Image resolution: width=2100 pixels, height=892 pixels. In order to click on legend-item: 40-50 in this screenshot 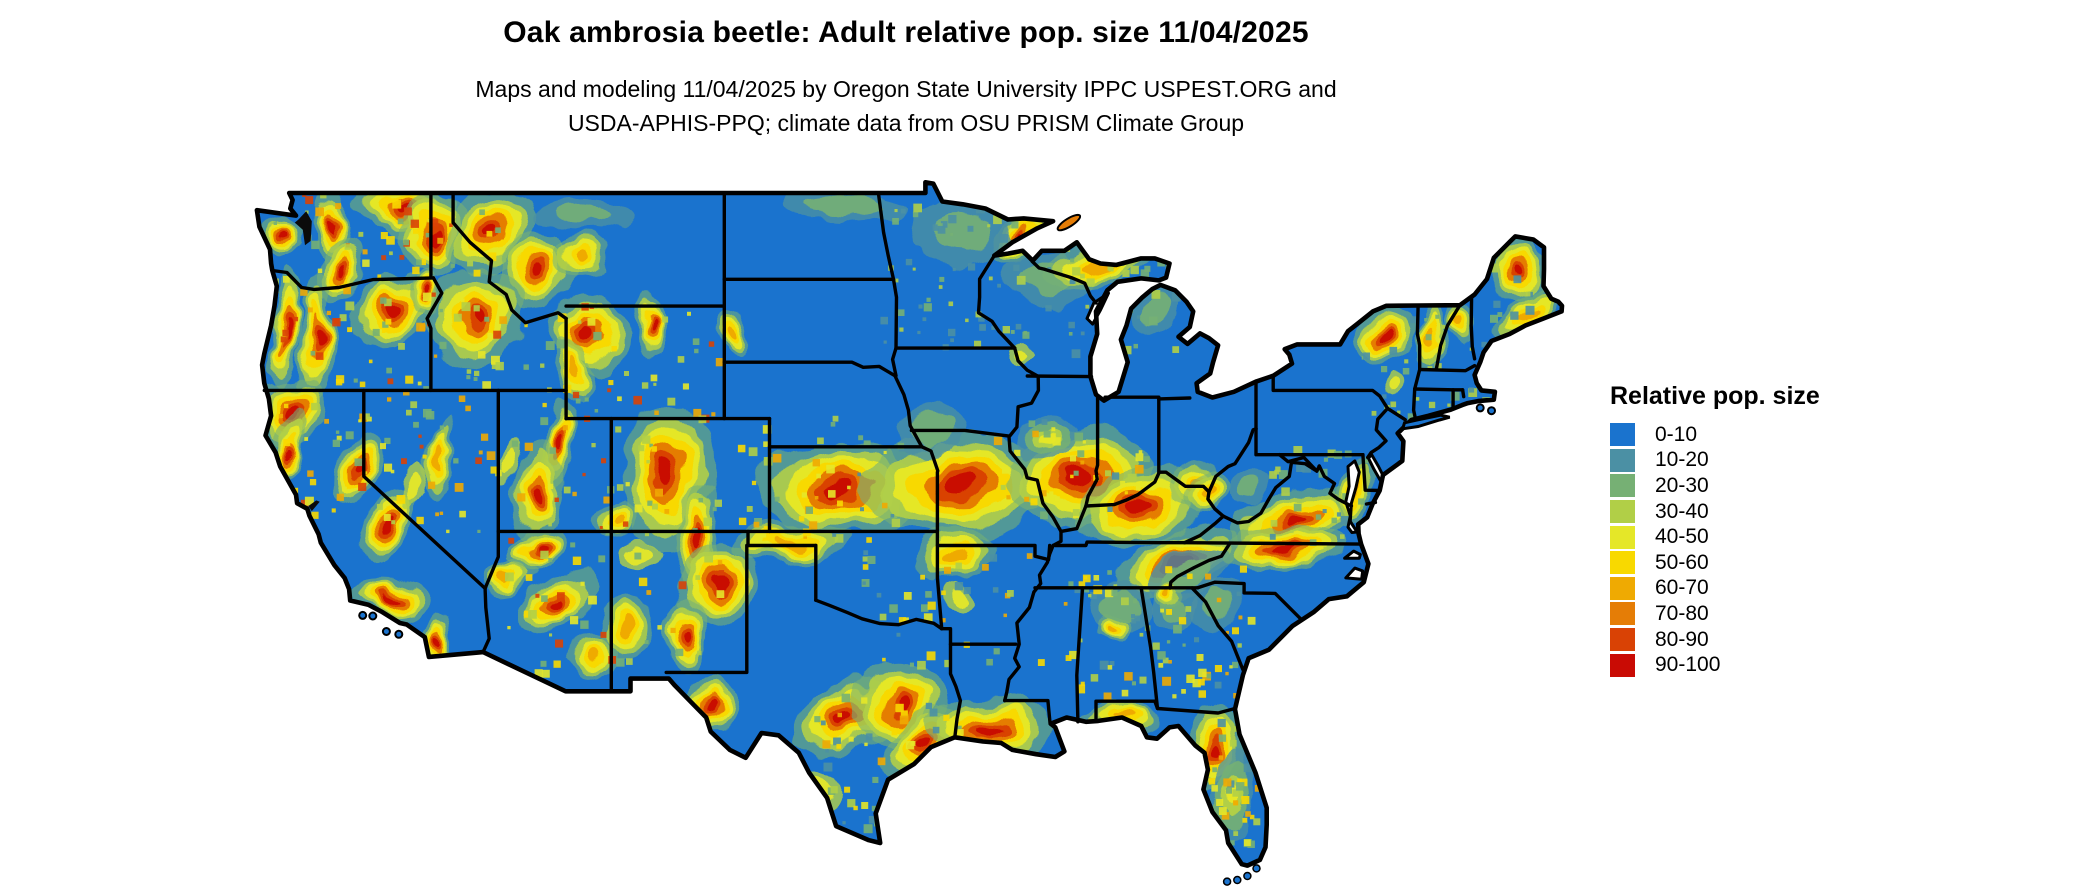, I will do `click(1715, 537)`.